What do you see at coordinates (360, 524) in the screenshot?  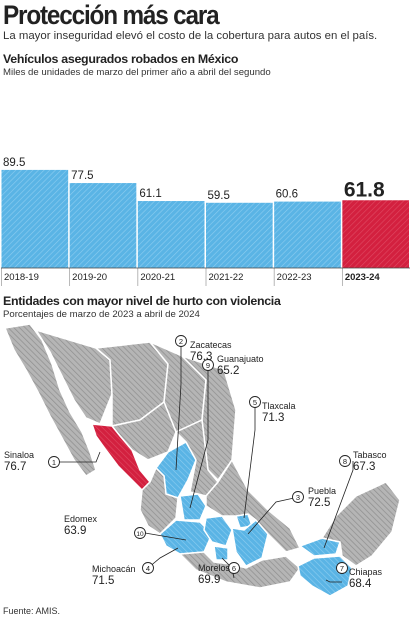 I see `map-yucatan-peninsula` at bounding box center [360, 524].